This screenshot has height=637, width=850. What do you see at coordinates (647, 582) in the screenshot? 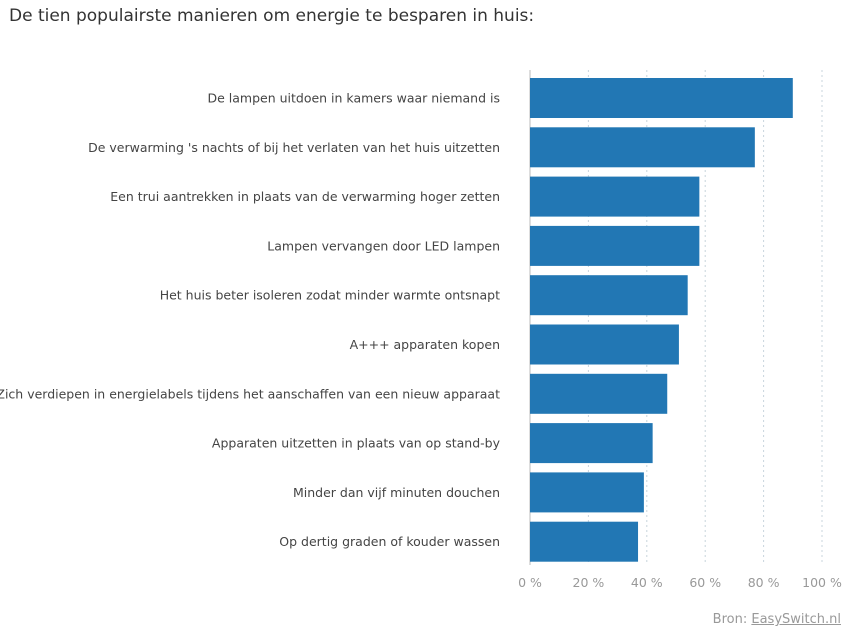
I see `x-tick-label: 40 %` at bounding box center [647, 582].